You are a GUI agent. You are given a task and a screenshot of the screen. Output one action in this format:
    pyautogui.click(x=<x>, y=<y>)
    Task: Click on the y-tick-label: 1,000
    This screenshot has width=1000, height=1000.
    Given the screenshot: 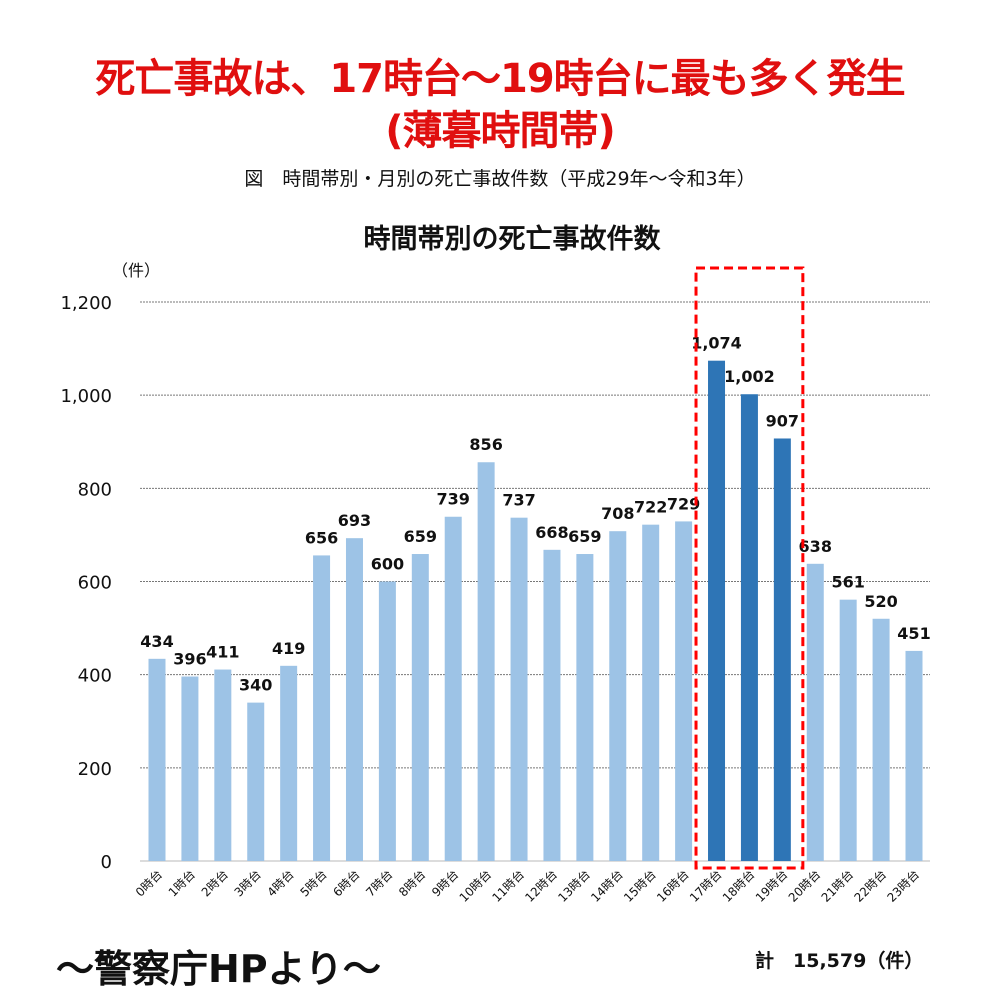 What is the action you would take?
    pyautogui.click(x=86, y=396)
    